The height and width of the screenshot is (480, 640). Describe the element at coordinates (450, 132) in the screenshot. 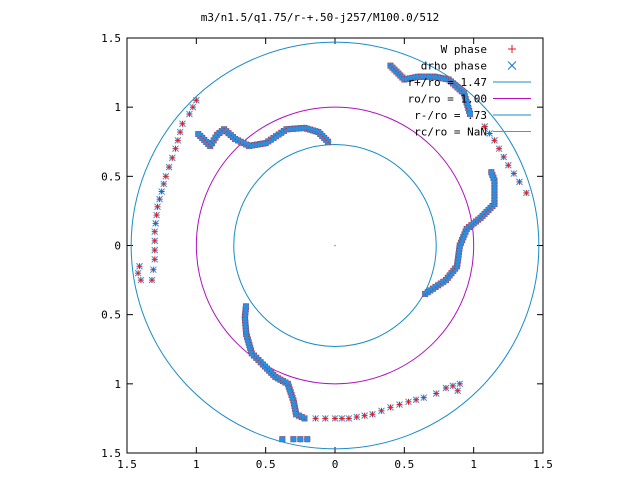

I see `legend-label: rc/ro = NaN` at that location.